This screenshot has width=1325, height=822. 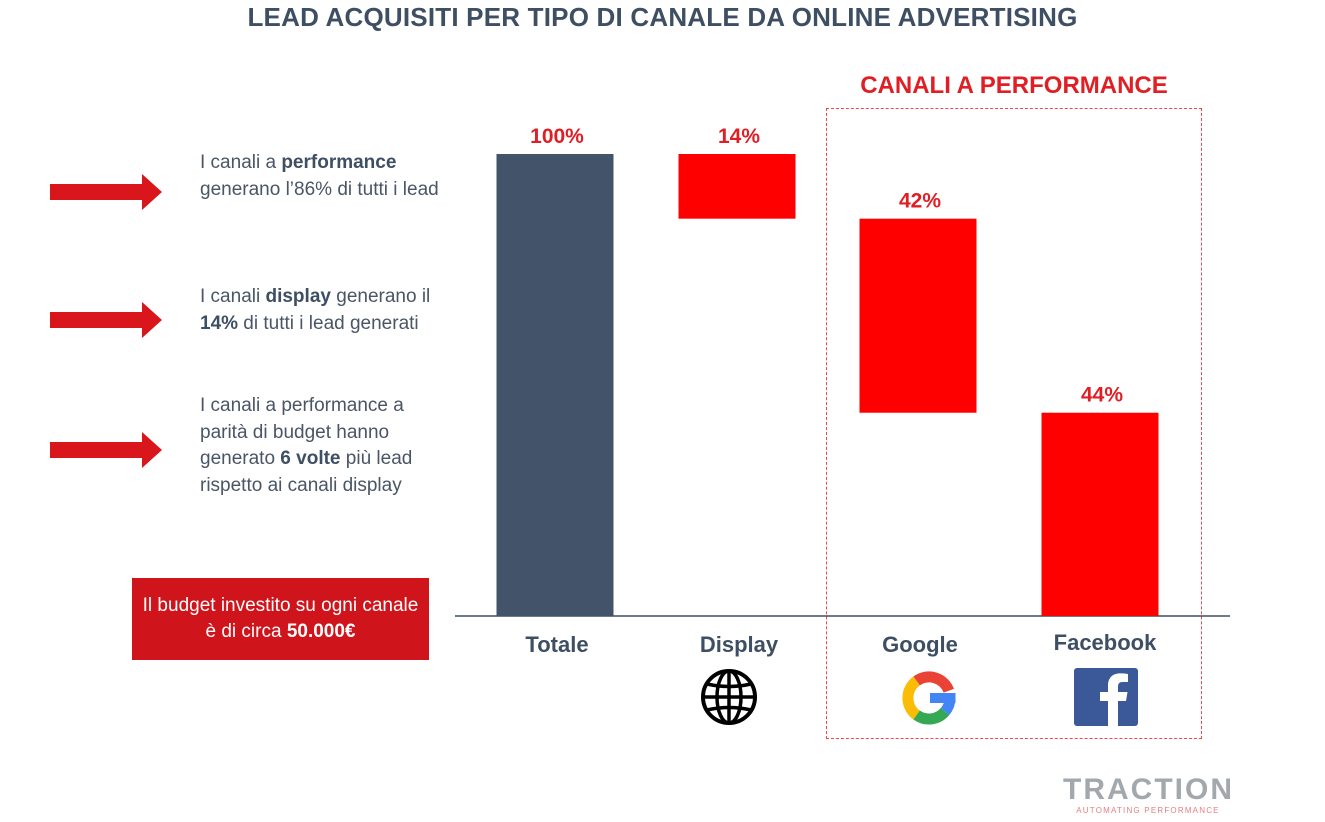 I want to click on brand-logo: TRACTION AUTOMATING PERFORMANCE, so click(x=1148, y=795).